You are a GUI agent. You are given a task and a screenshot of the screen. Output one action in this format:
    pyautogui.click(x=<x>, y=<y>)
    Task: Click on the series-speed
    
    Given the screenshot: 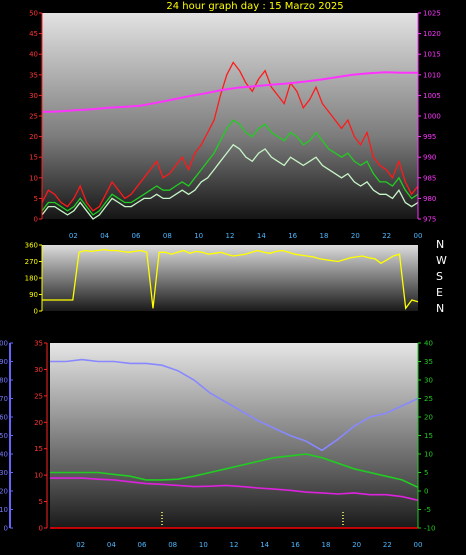 What is the action you would take?
    pyautogui.click(x=230, y=181)
    